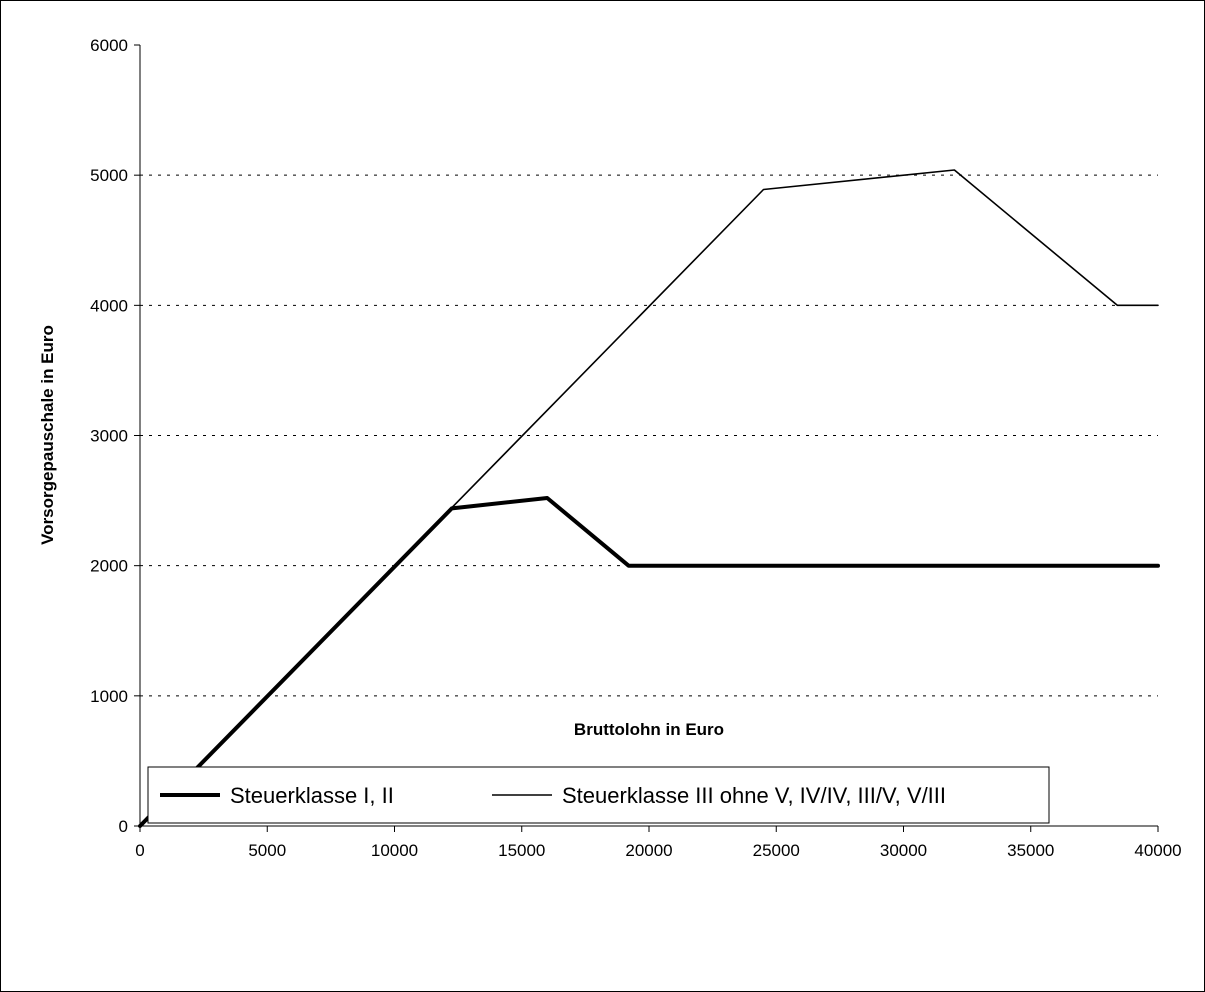 The image size is (1205, 992). Describe the element at coordinates (649, 729) in the screenshot. I see `x-axis-title: Bruttolohn in Euro` at that location.